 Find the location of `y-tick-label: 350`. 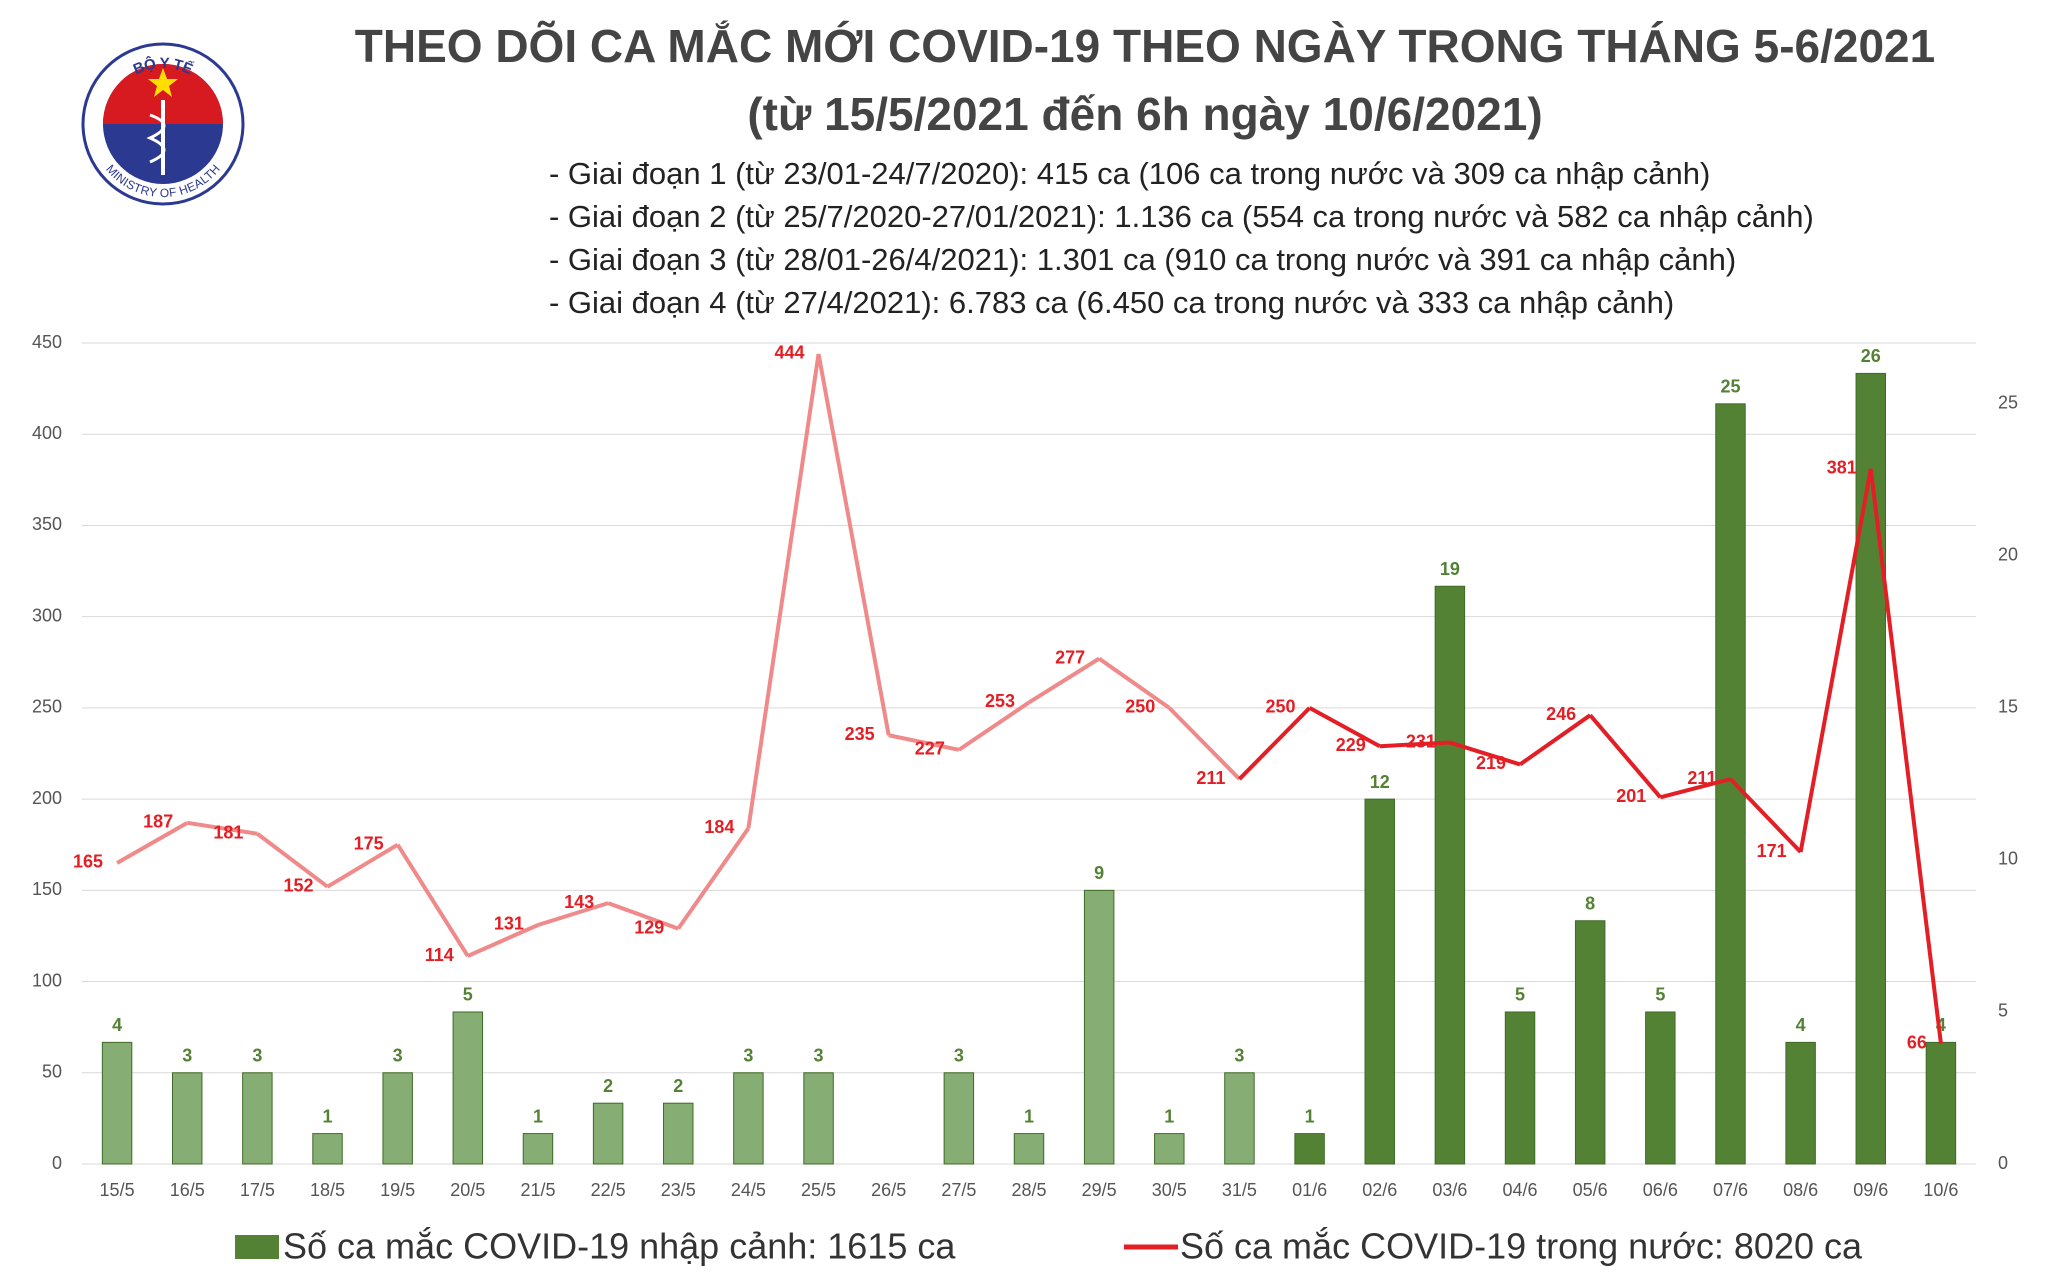

y-tick-label: 350 is located at coordinates (47, 524).